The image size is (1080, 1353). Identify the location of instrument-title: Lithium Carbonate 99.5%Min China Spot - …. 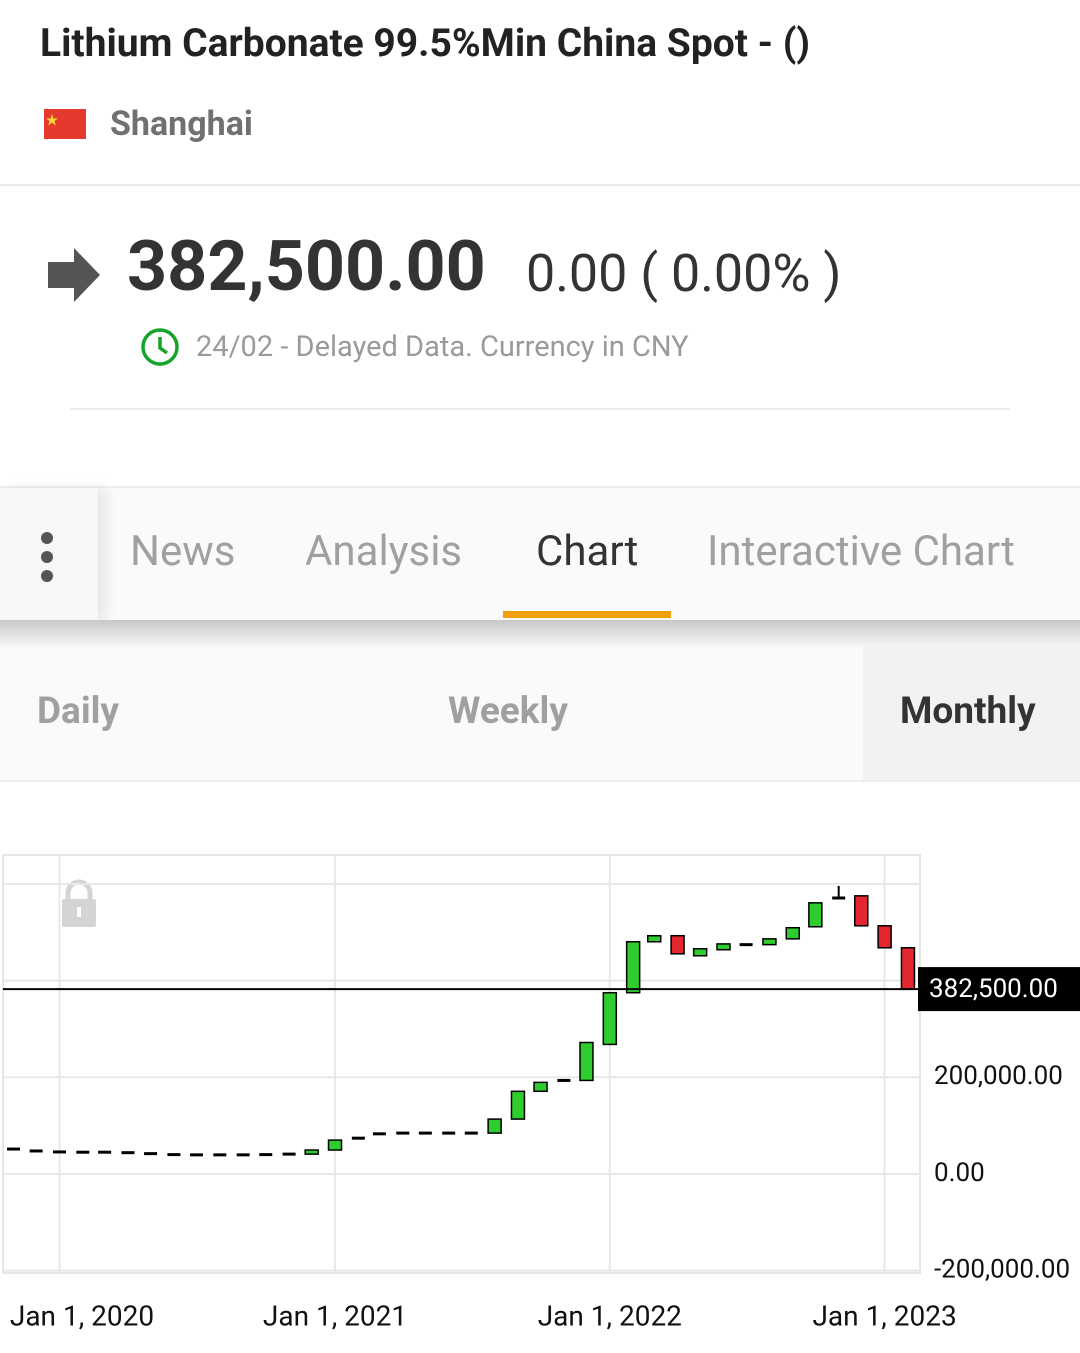
(425, 43).